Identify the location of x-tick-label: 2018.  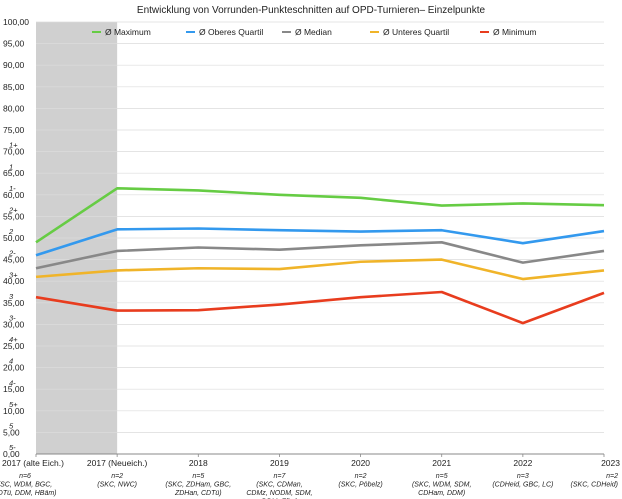
(198, 463).